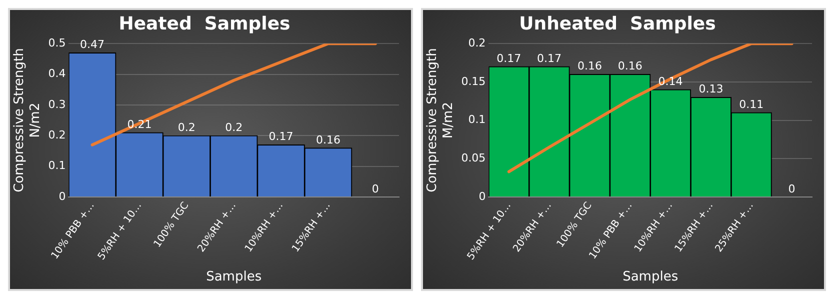  I want to click on chart-title: Heated Samples, so click(204, 23).